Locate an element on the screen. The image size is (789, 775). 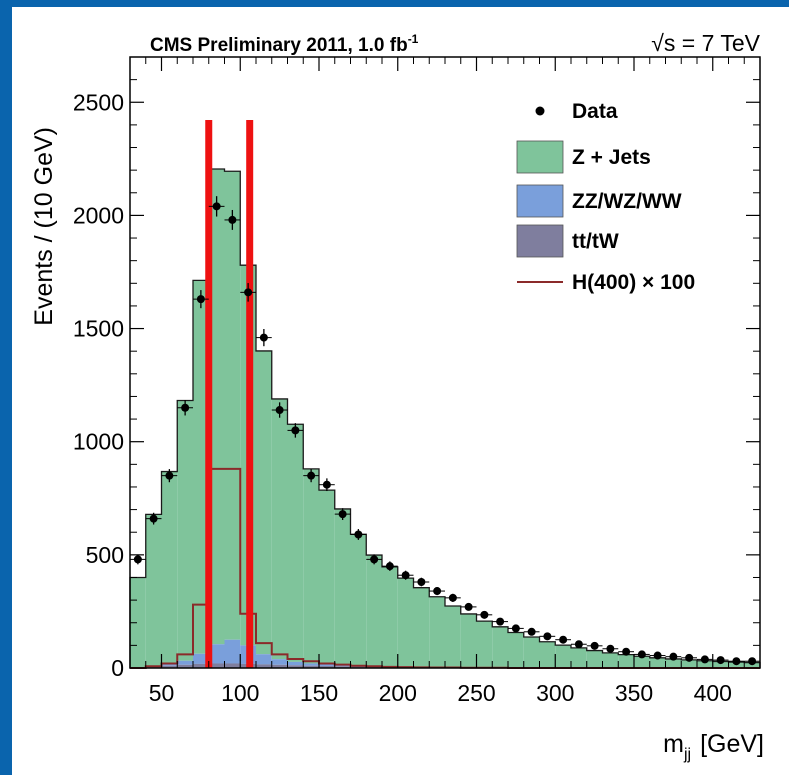
x-tick-label: 150 is located at coordinates (319, 693).